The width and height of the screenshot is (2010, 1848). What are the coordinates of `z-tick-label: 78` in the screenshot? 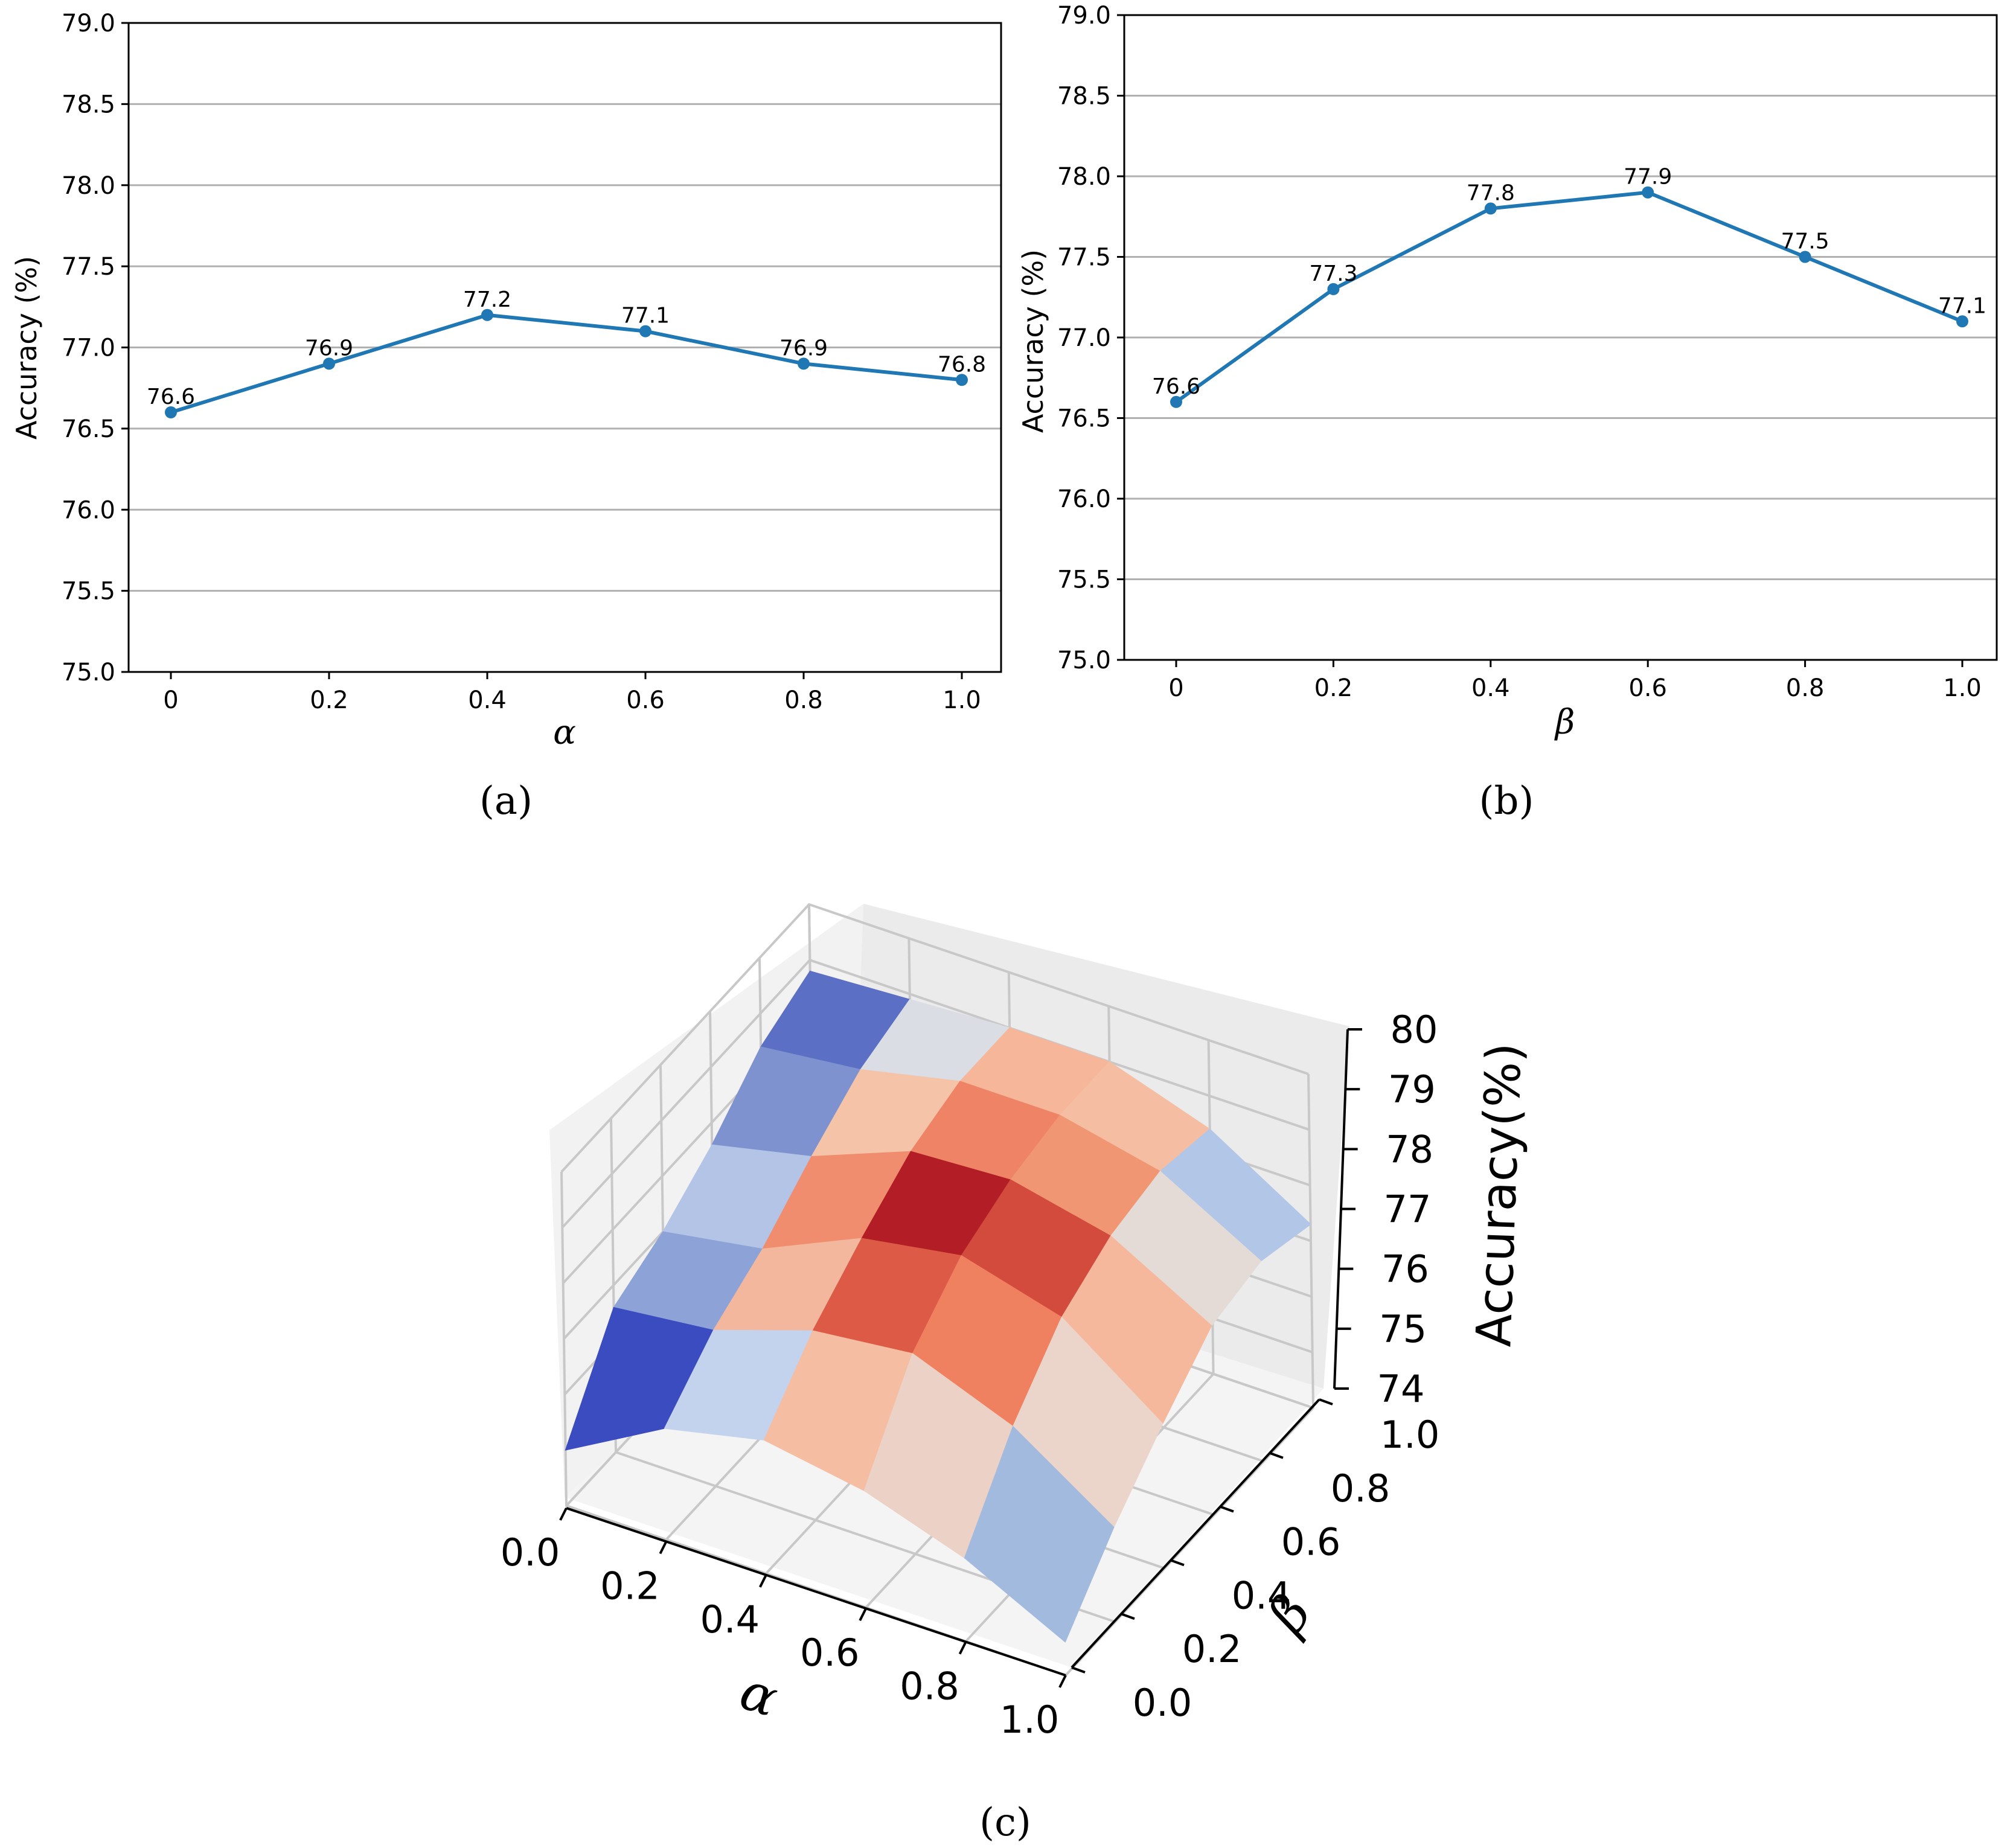 It's located at (1409, 1149).